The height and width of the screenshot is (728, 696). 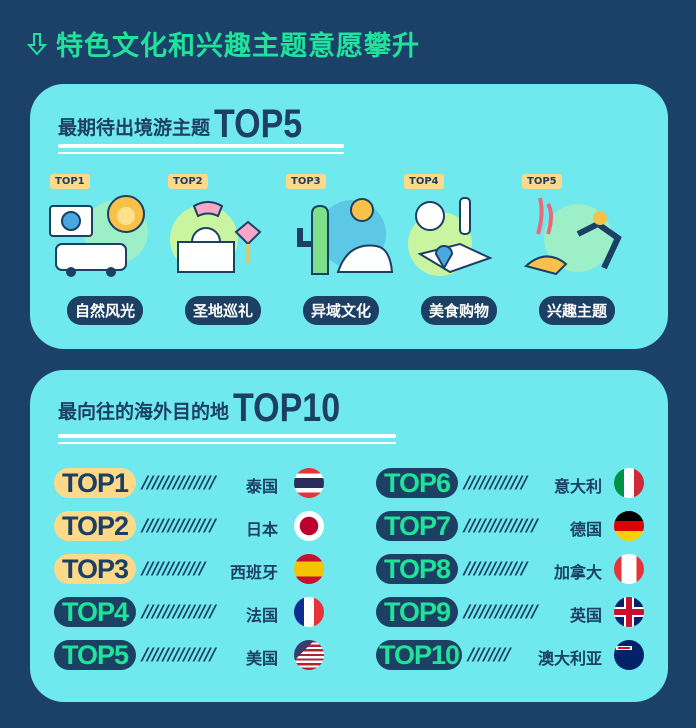 I want to click on slash-decoration: ////////, so click(x=489, y=655).